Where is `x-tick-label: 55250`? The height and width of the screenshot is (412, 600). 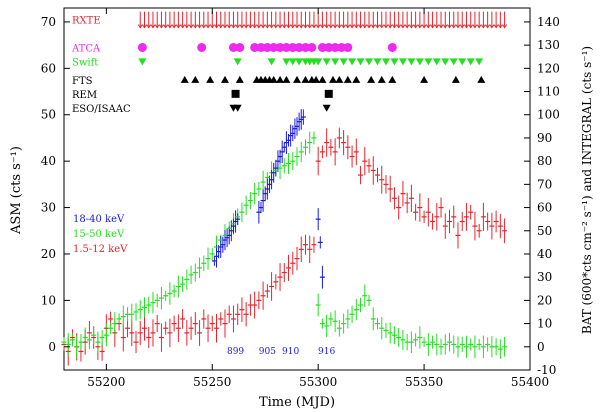 x-tick-label: 55250 is located at coordinates (212, 382).